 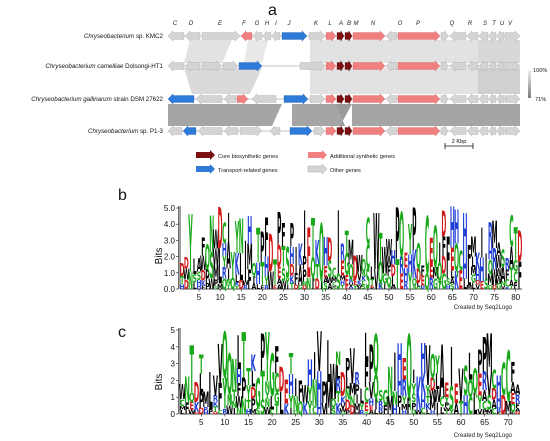 What do you see at coordinates (173, 414) in the screenshot?
I see `y-tick-label: 0` at bounding box center [173, 414].